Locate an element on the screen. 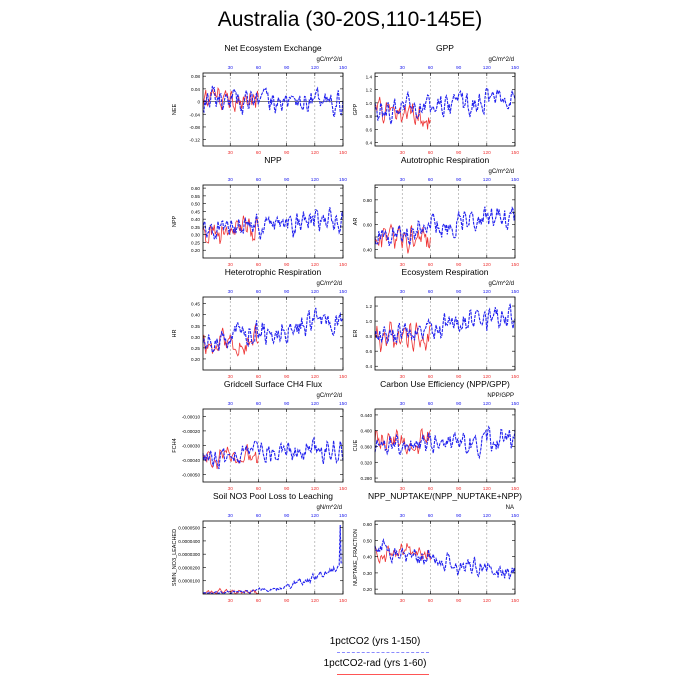 The image size is (700, 700). plot-1-xtick-label-bottom: 60 is located at coordinates (259, 153).